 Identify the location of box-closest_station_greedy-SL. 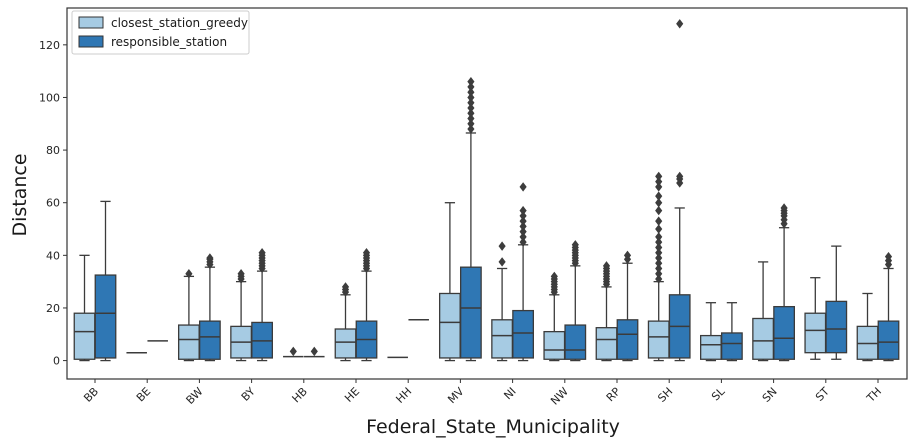
(711, 332).